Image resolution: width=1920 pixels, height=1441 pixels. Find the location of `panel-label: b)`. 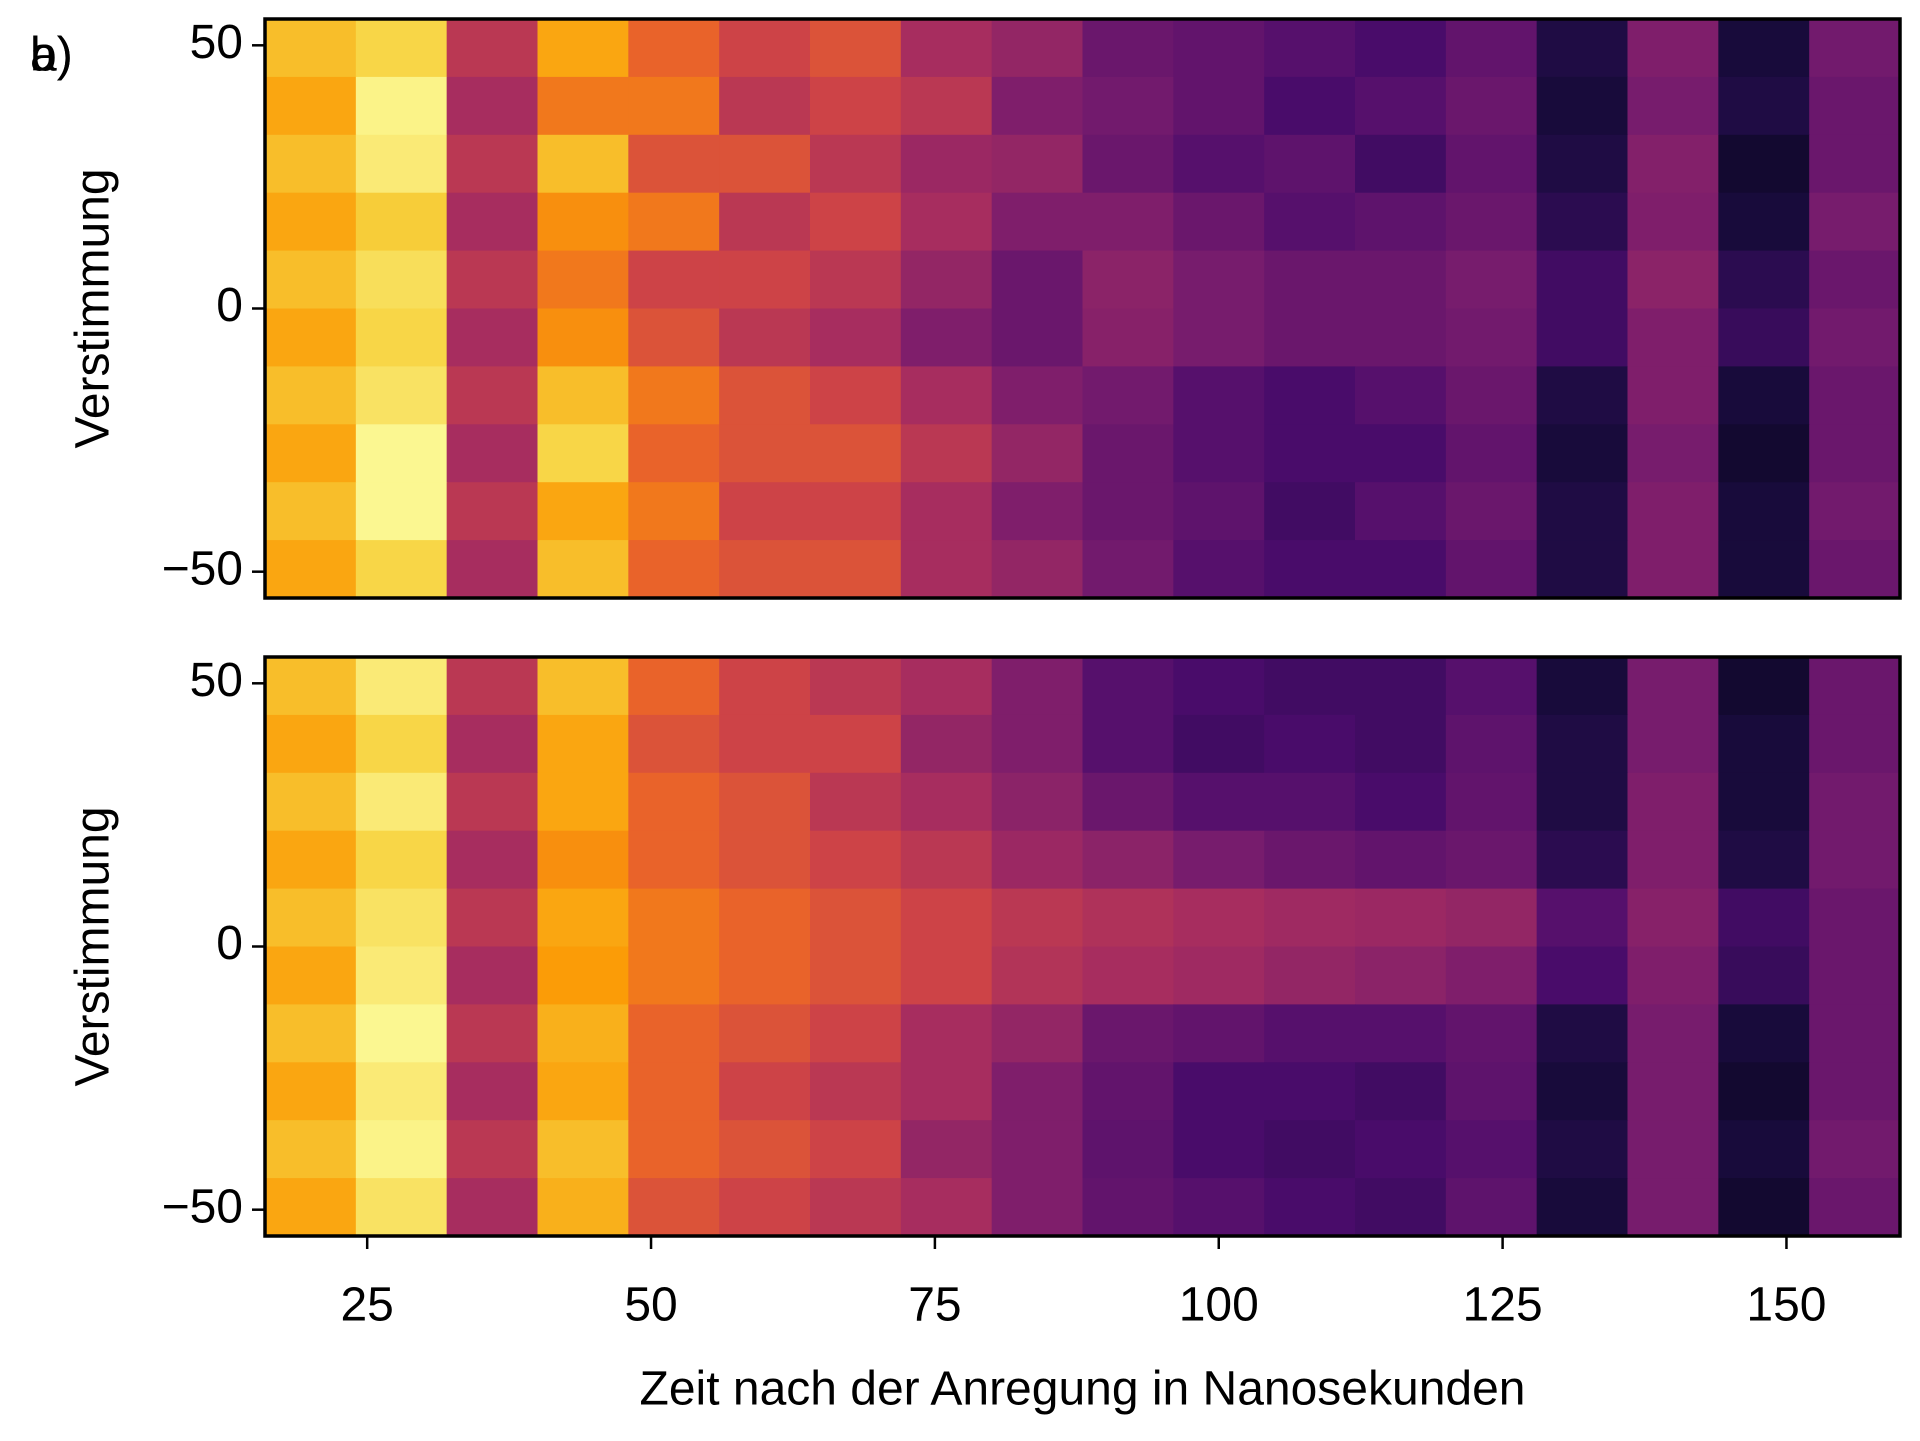

panel-label: b) is located at coordinates (51, 55).